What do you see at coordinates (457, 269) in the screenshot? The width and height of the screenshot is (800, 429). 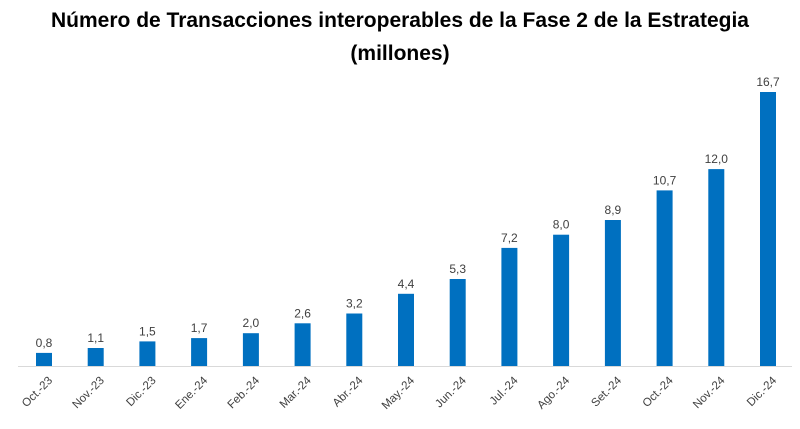 I see `data-label-8: 5,3` at bounding box center [457, 269].